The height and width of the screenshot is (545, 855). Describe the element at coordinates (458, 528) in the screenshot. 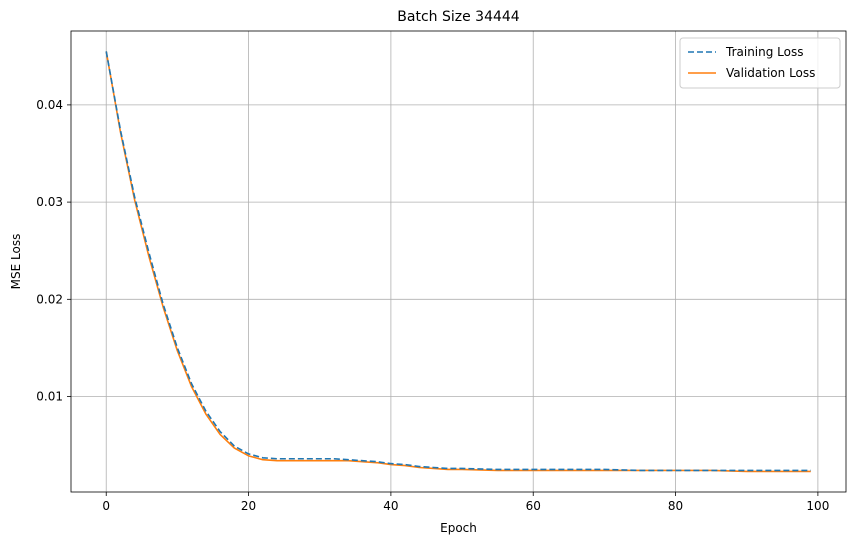

I see `x-axis-label: Epoch` at that location.